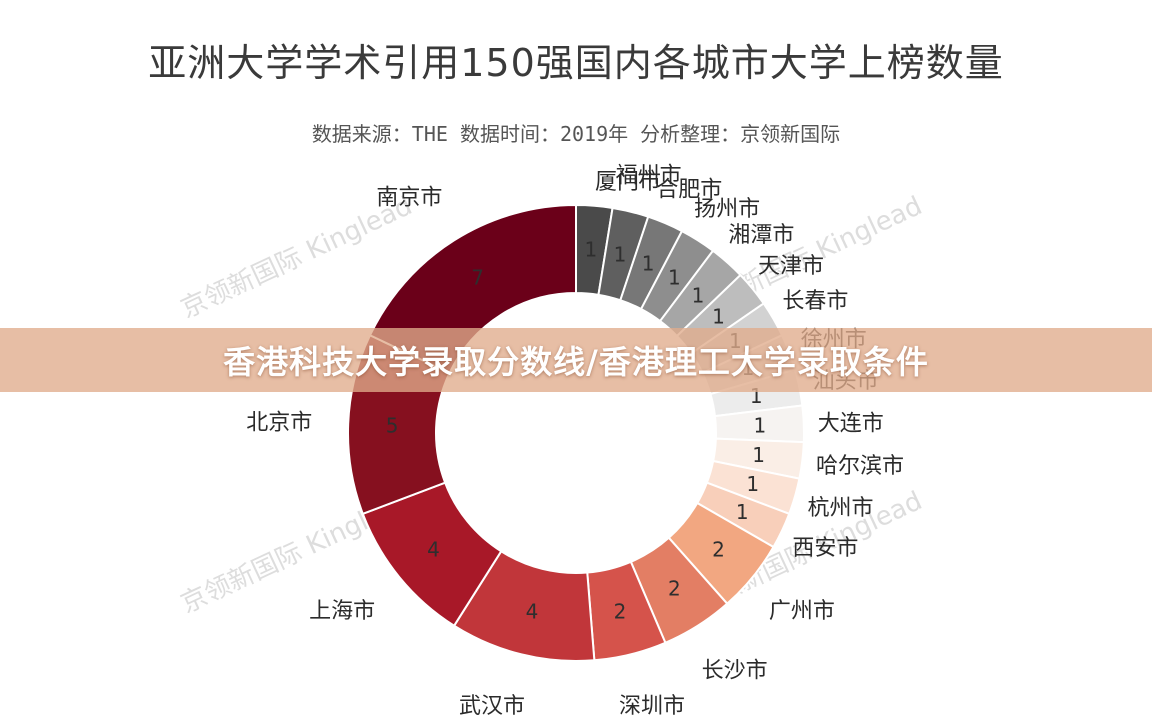  I want to click on category-label: 杭州市, so click(840, 508).